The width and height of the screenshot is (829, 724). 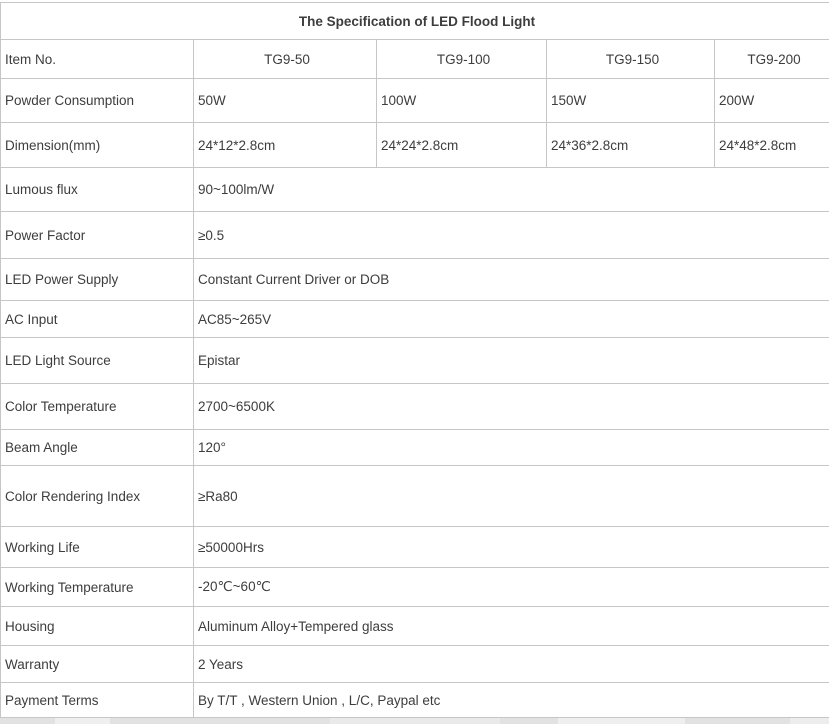 I want to click on lumous-flux-value: 90~100lm/W, so click(x=511, y=189).